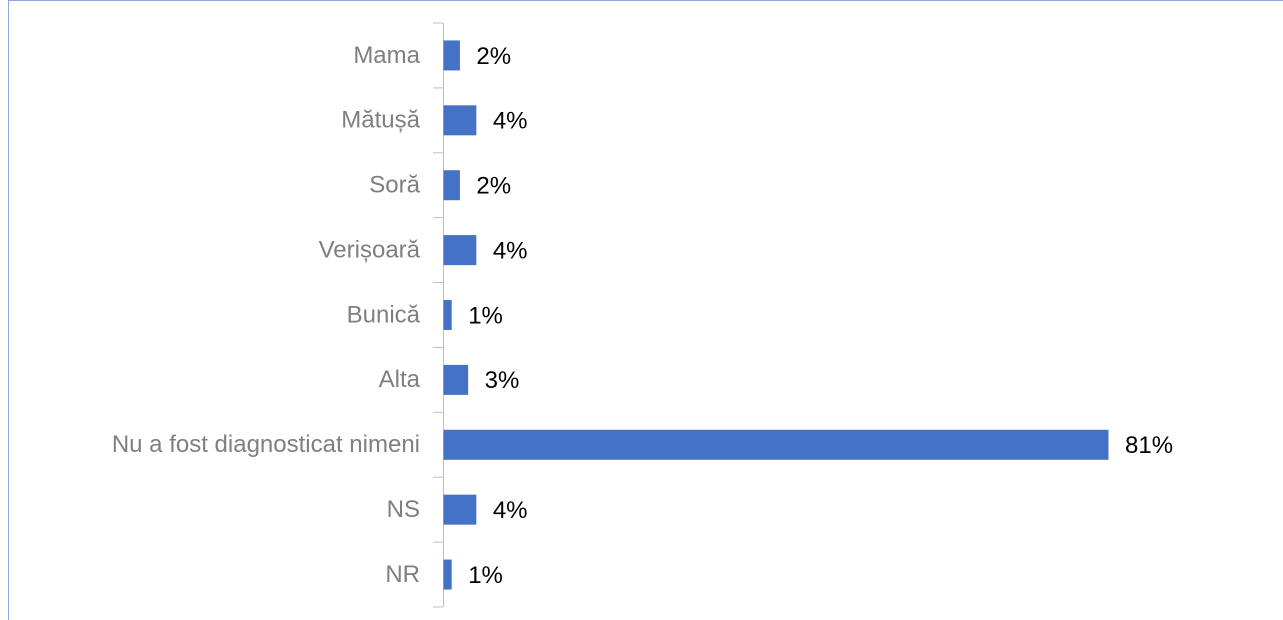  Describe the element at coordinates (266, 444) in the screenshot. I see `category-label: Nu a fost diagnosticat nimeni` at that location.